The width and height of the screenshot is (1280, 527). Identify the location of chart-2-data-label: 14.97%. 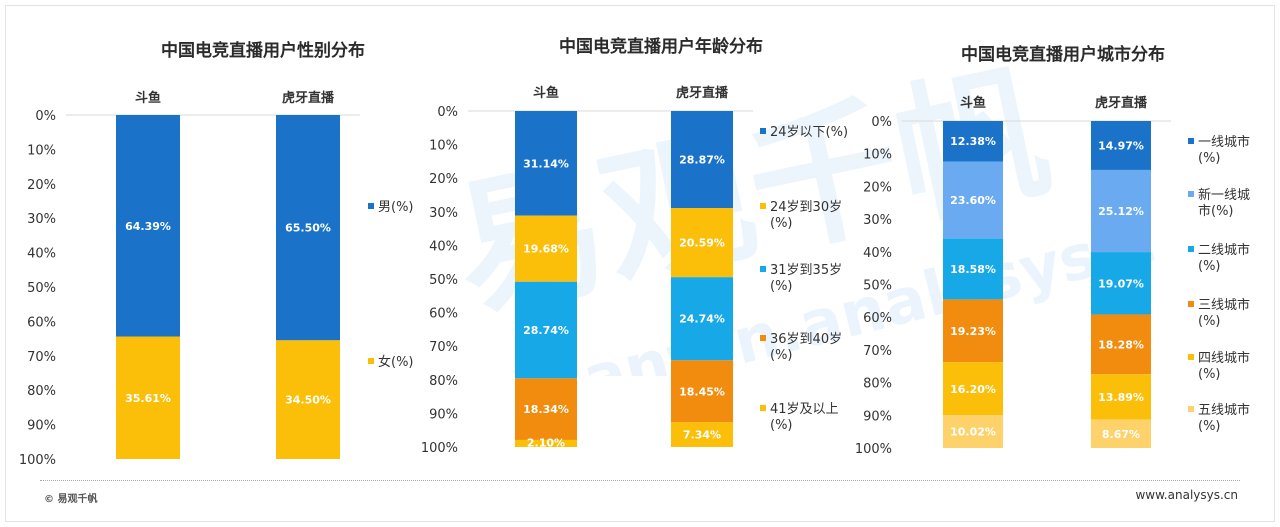
(1121, 145).